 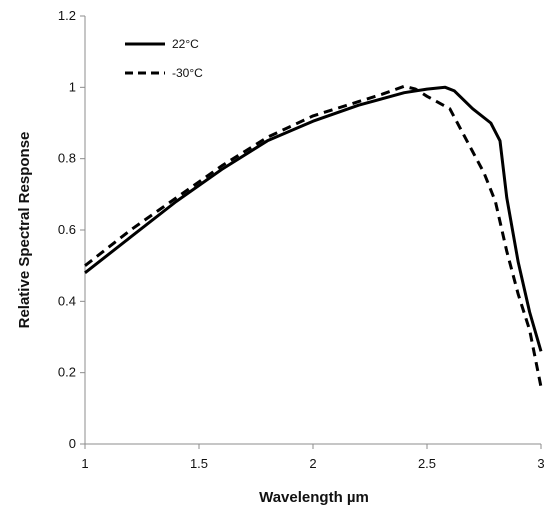 What do you see at coordinates (84, 463) in the screenshot?
I see `x-tick-label: 1` at bounding box center [84, 463].